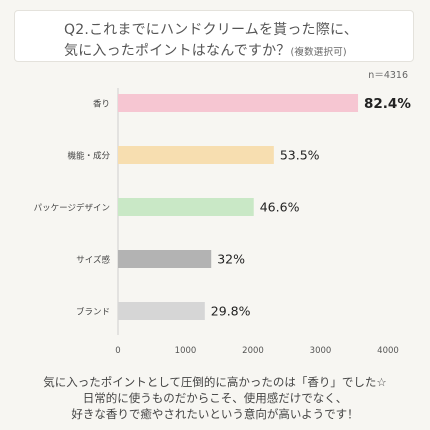 This screenshot has height=430, width=430. What do you see at coordinates (300, 155) in the screenshot?
I see `value-label: 53.5%` at bounding box center [300, 155].